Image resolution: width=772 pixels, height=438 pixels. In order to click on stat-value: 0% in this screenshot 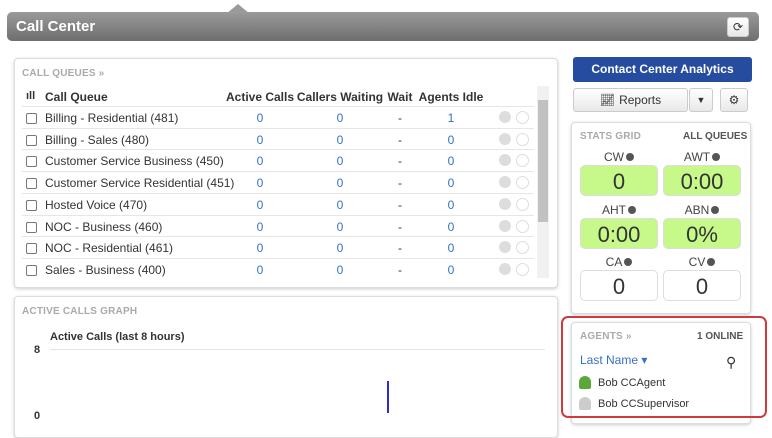, I will do `click(702, 233)`.